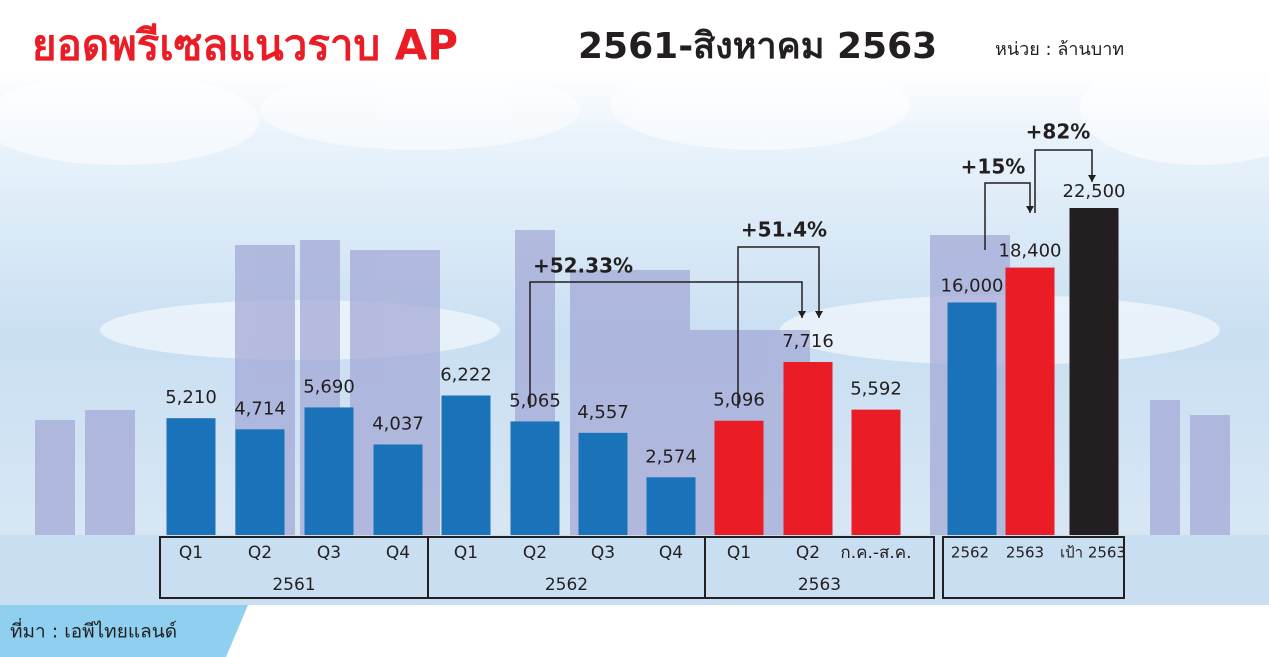  I want to click on unit: หน่วย : ล้านบาท, so click(1059, 49).